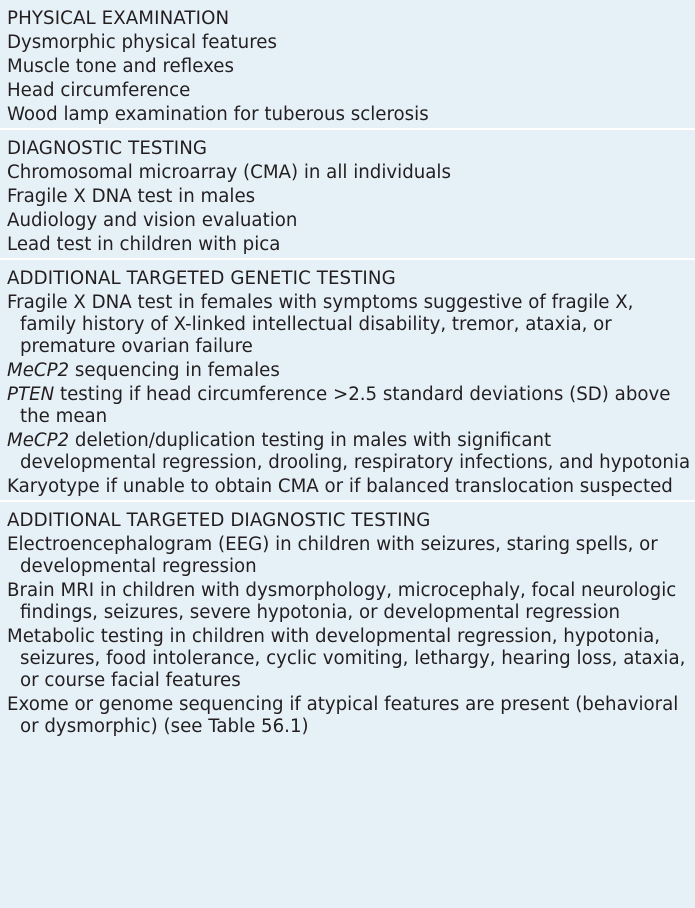 The image size is (695, 908). What do you see at coordinates (131, 196) in the screenshot?
I see `list-item: Fragile X DNA test in males` at bounding box center [131, 196].